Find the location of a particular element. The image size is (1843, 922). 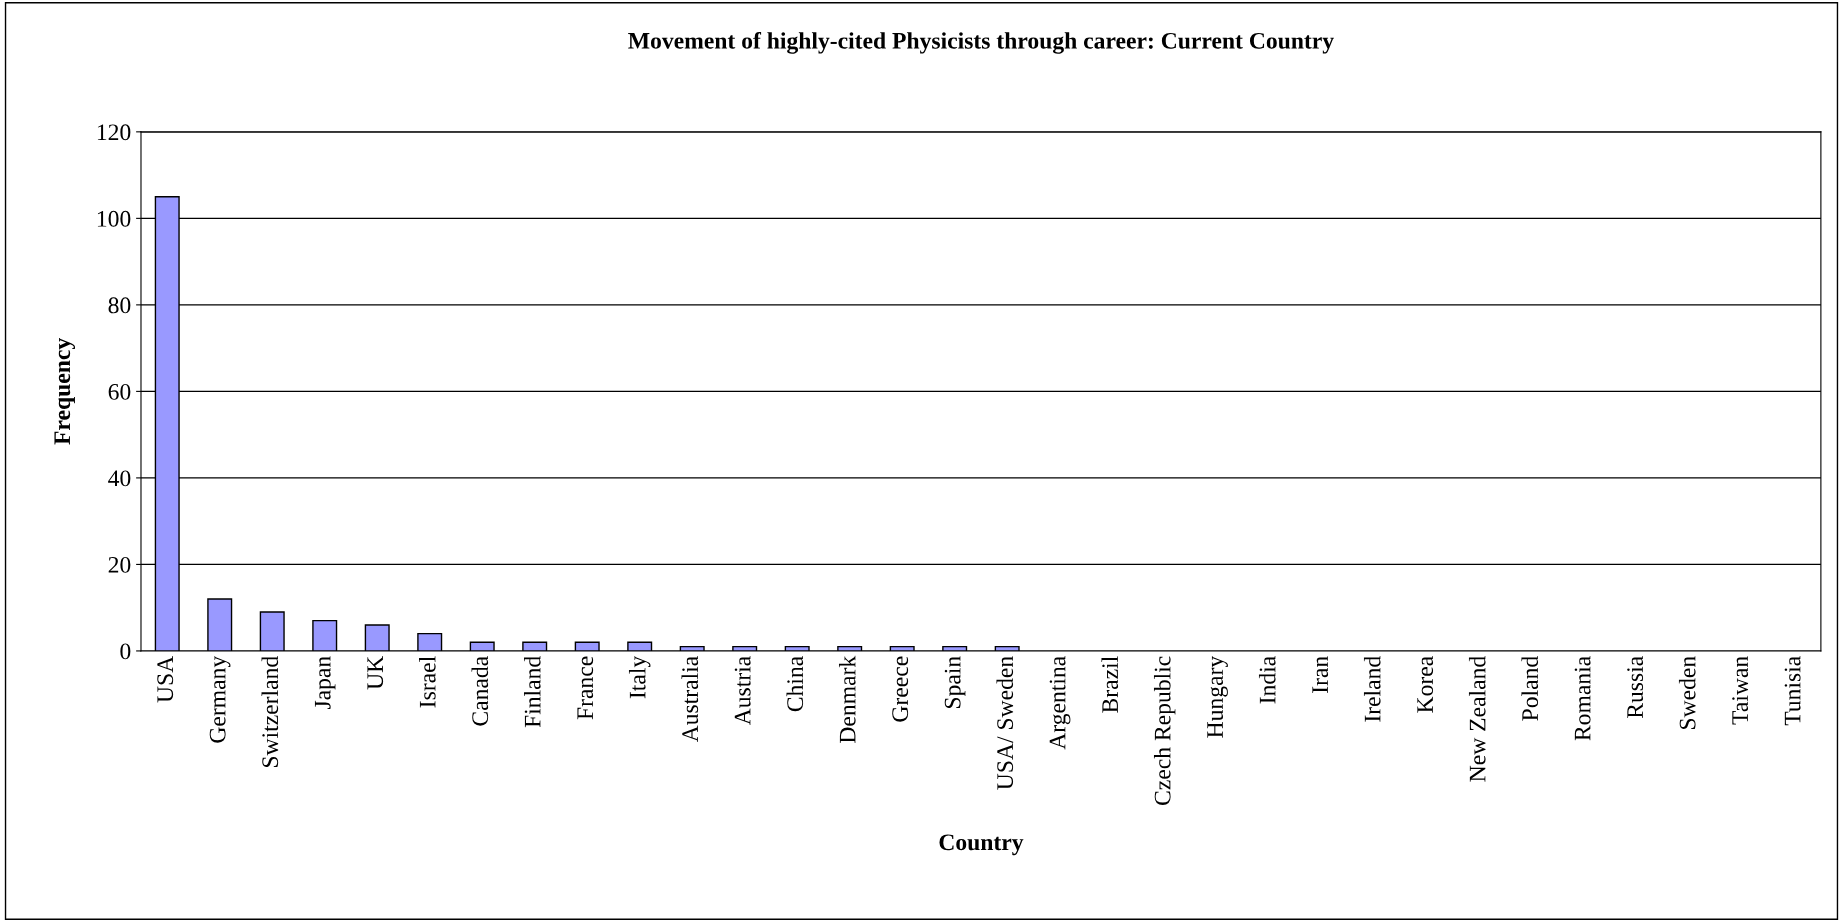

x-tick-label: Korea is located at coordinates (1425, 684).